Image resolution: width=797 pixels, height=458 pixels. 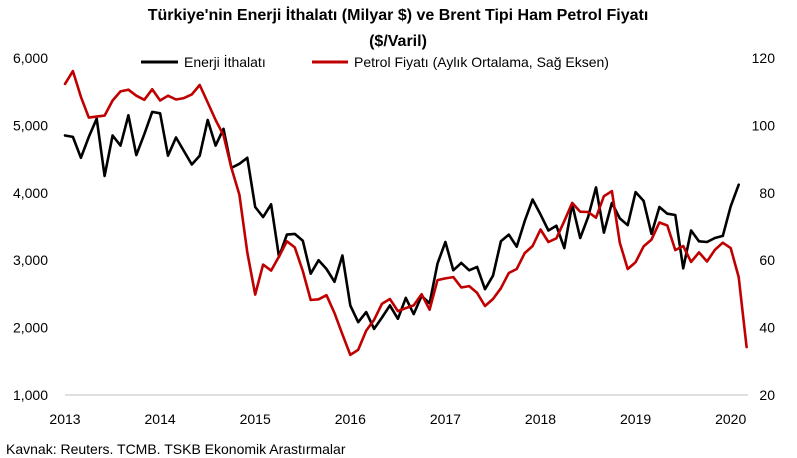 I want to click on right-y-tick-label: 40, so click(x=767, y=328).